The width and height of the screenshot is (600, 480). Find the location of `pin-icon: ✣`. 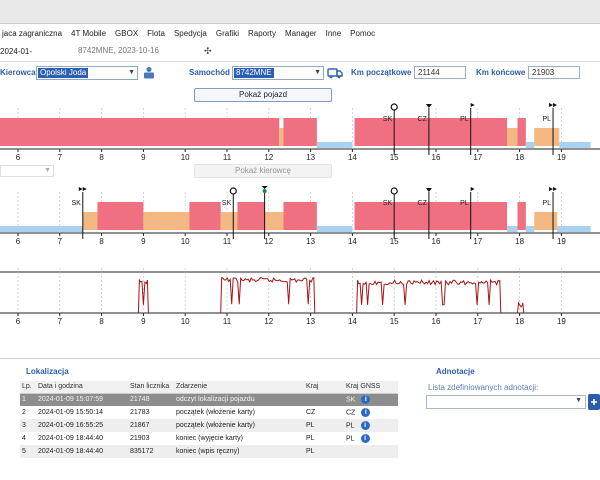

pin-icon: ✣ is located at coordinates (208, 51).